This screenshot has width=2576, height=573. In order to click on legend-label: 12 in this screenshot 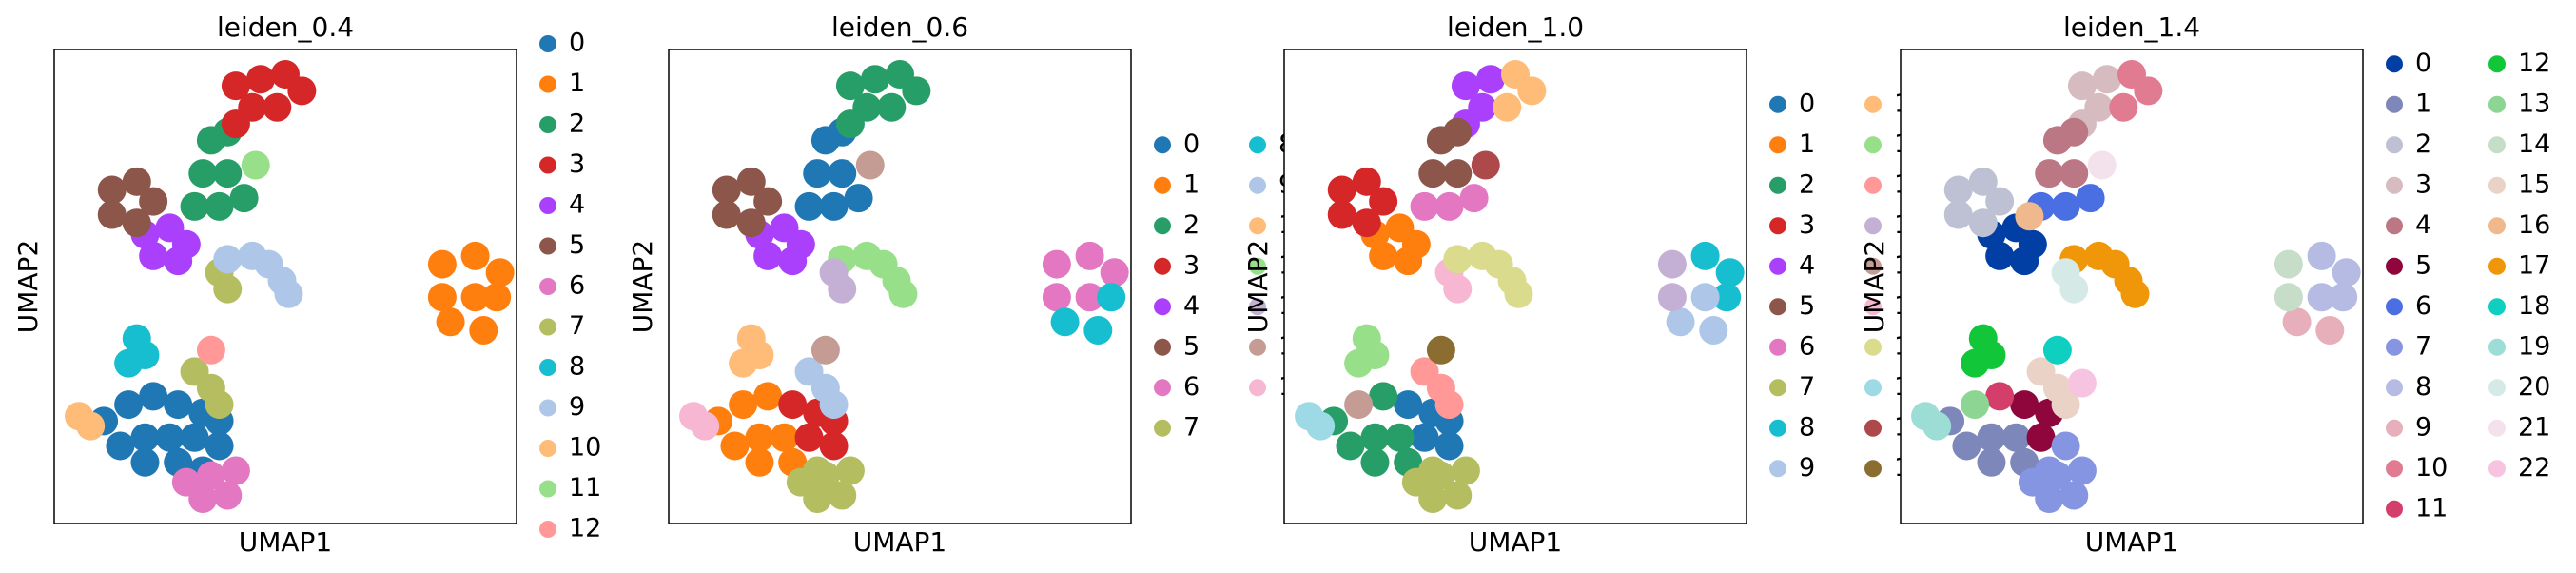, I will do `click(2534, 63)`.